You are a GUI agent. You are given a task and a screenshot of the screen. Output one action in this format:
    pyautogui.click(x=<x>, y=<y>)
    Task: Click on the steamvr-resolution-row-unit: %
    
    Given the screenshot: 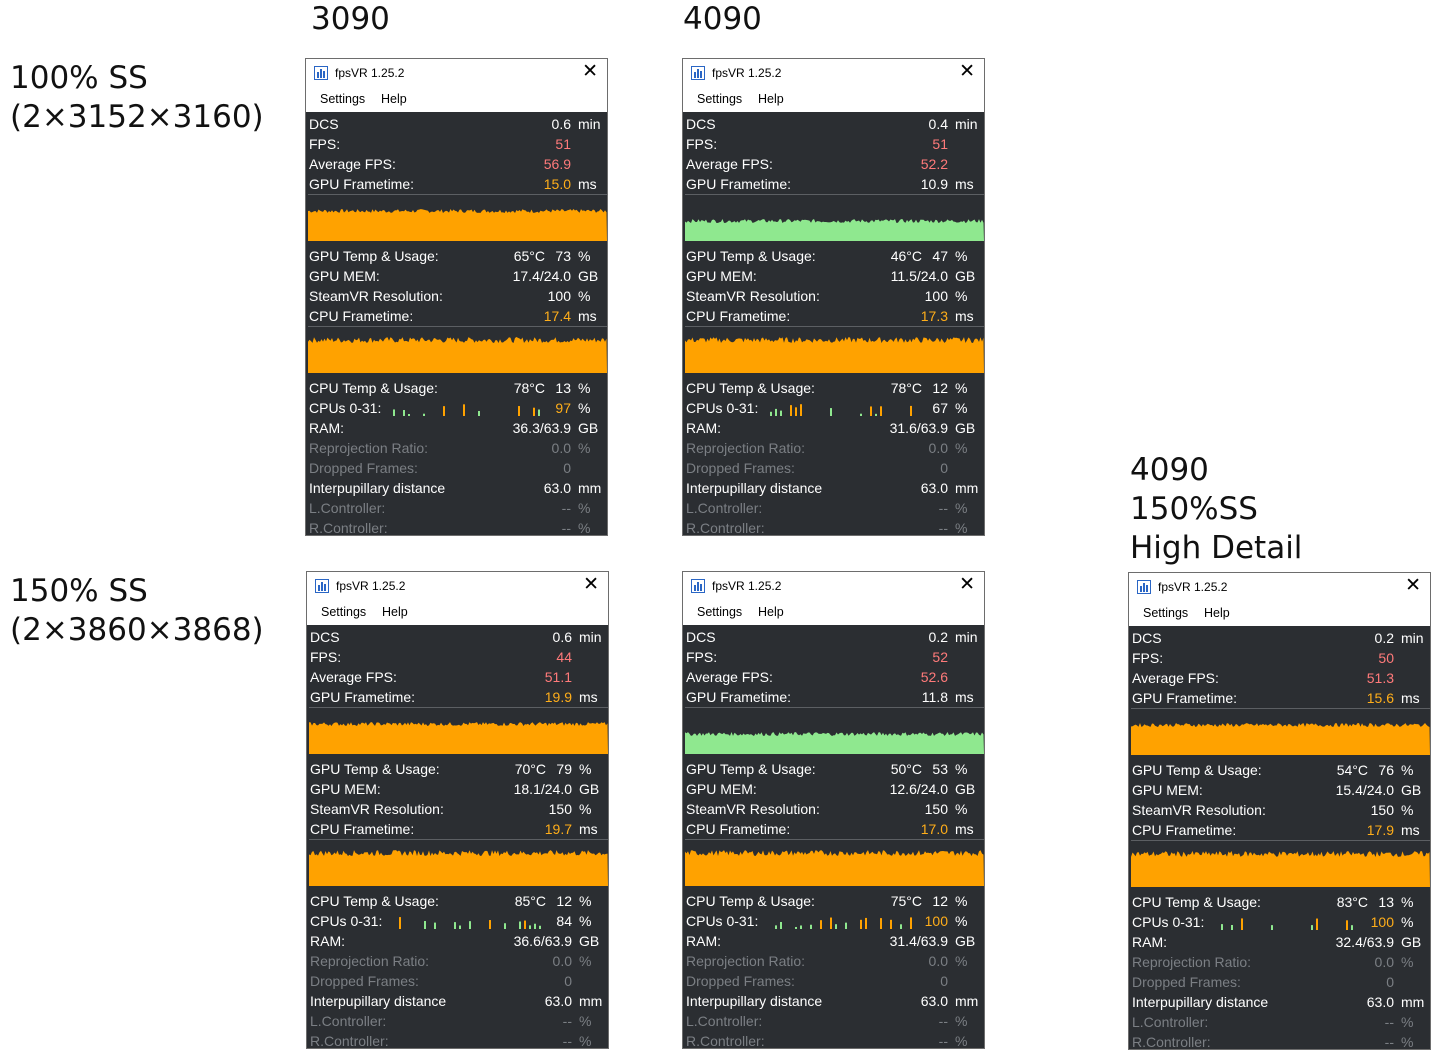 What is the action you would take?
    pyautogui.click(x=1407, y=810)
    